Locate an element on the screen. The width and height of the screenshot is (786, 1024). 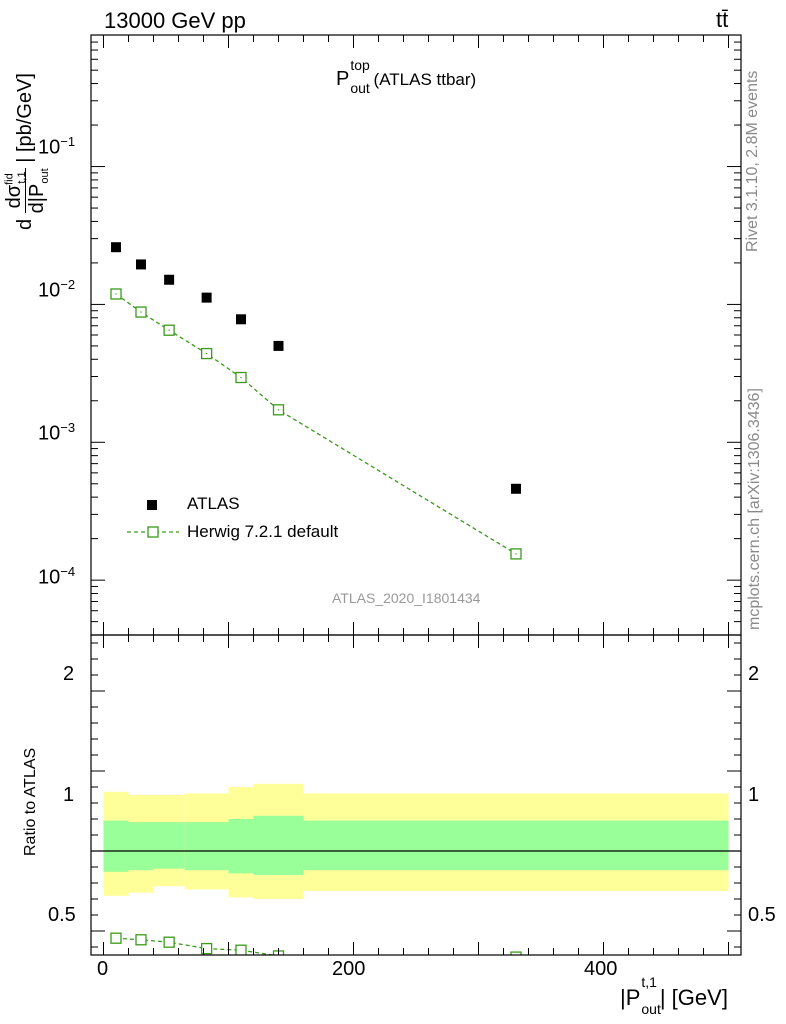
x-axis-label: |P t,1 out| [GeV] is located at coordinates (674, 995).